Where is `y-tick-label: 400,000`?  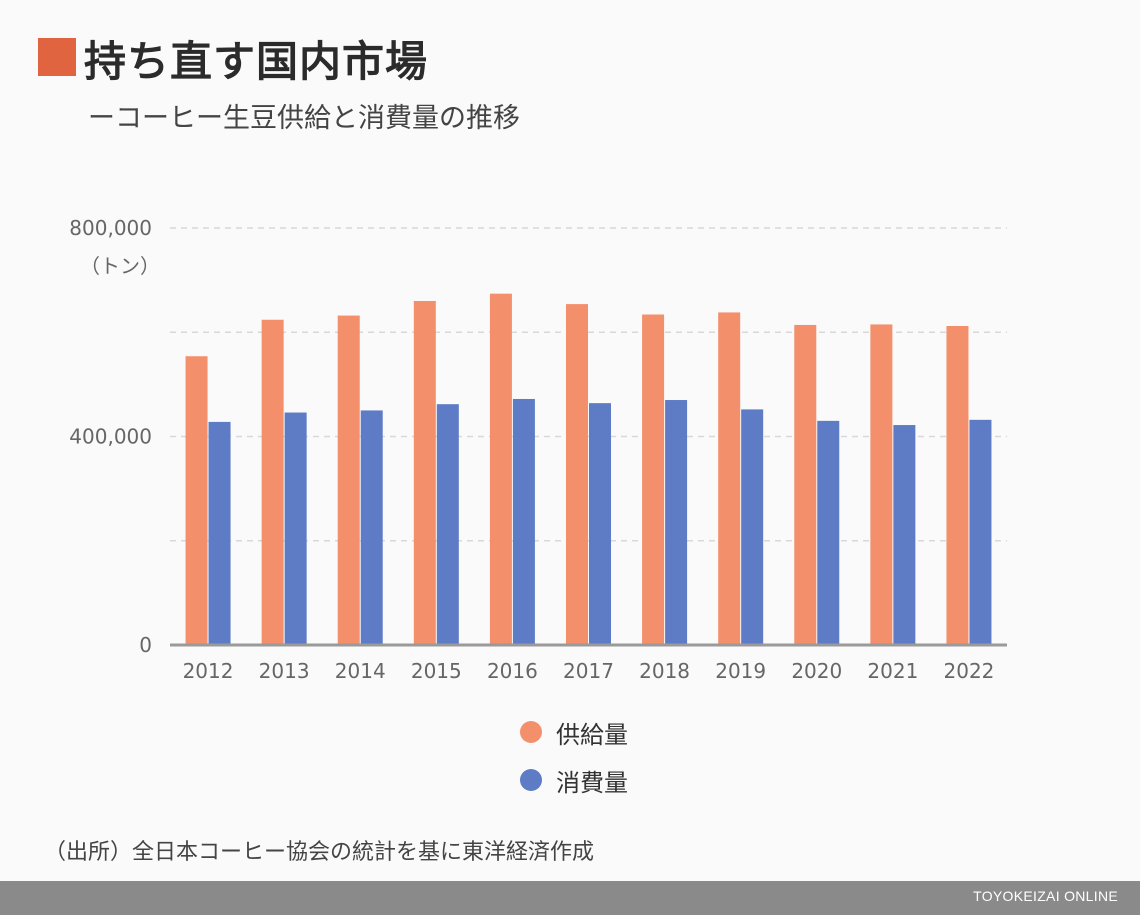
y-tick-label: 400,000 is located at coordinates (110, 437).